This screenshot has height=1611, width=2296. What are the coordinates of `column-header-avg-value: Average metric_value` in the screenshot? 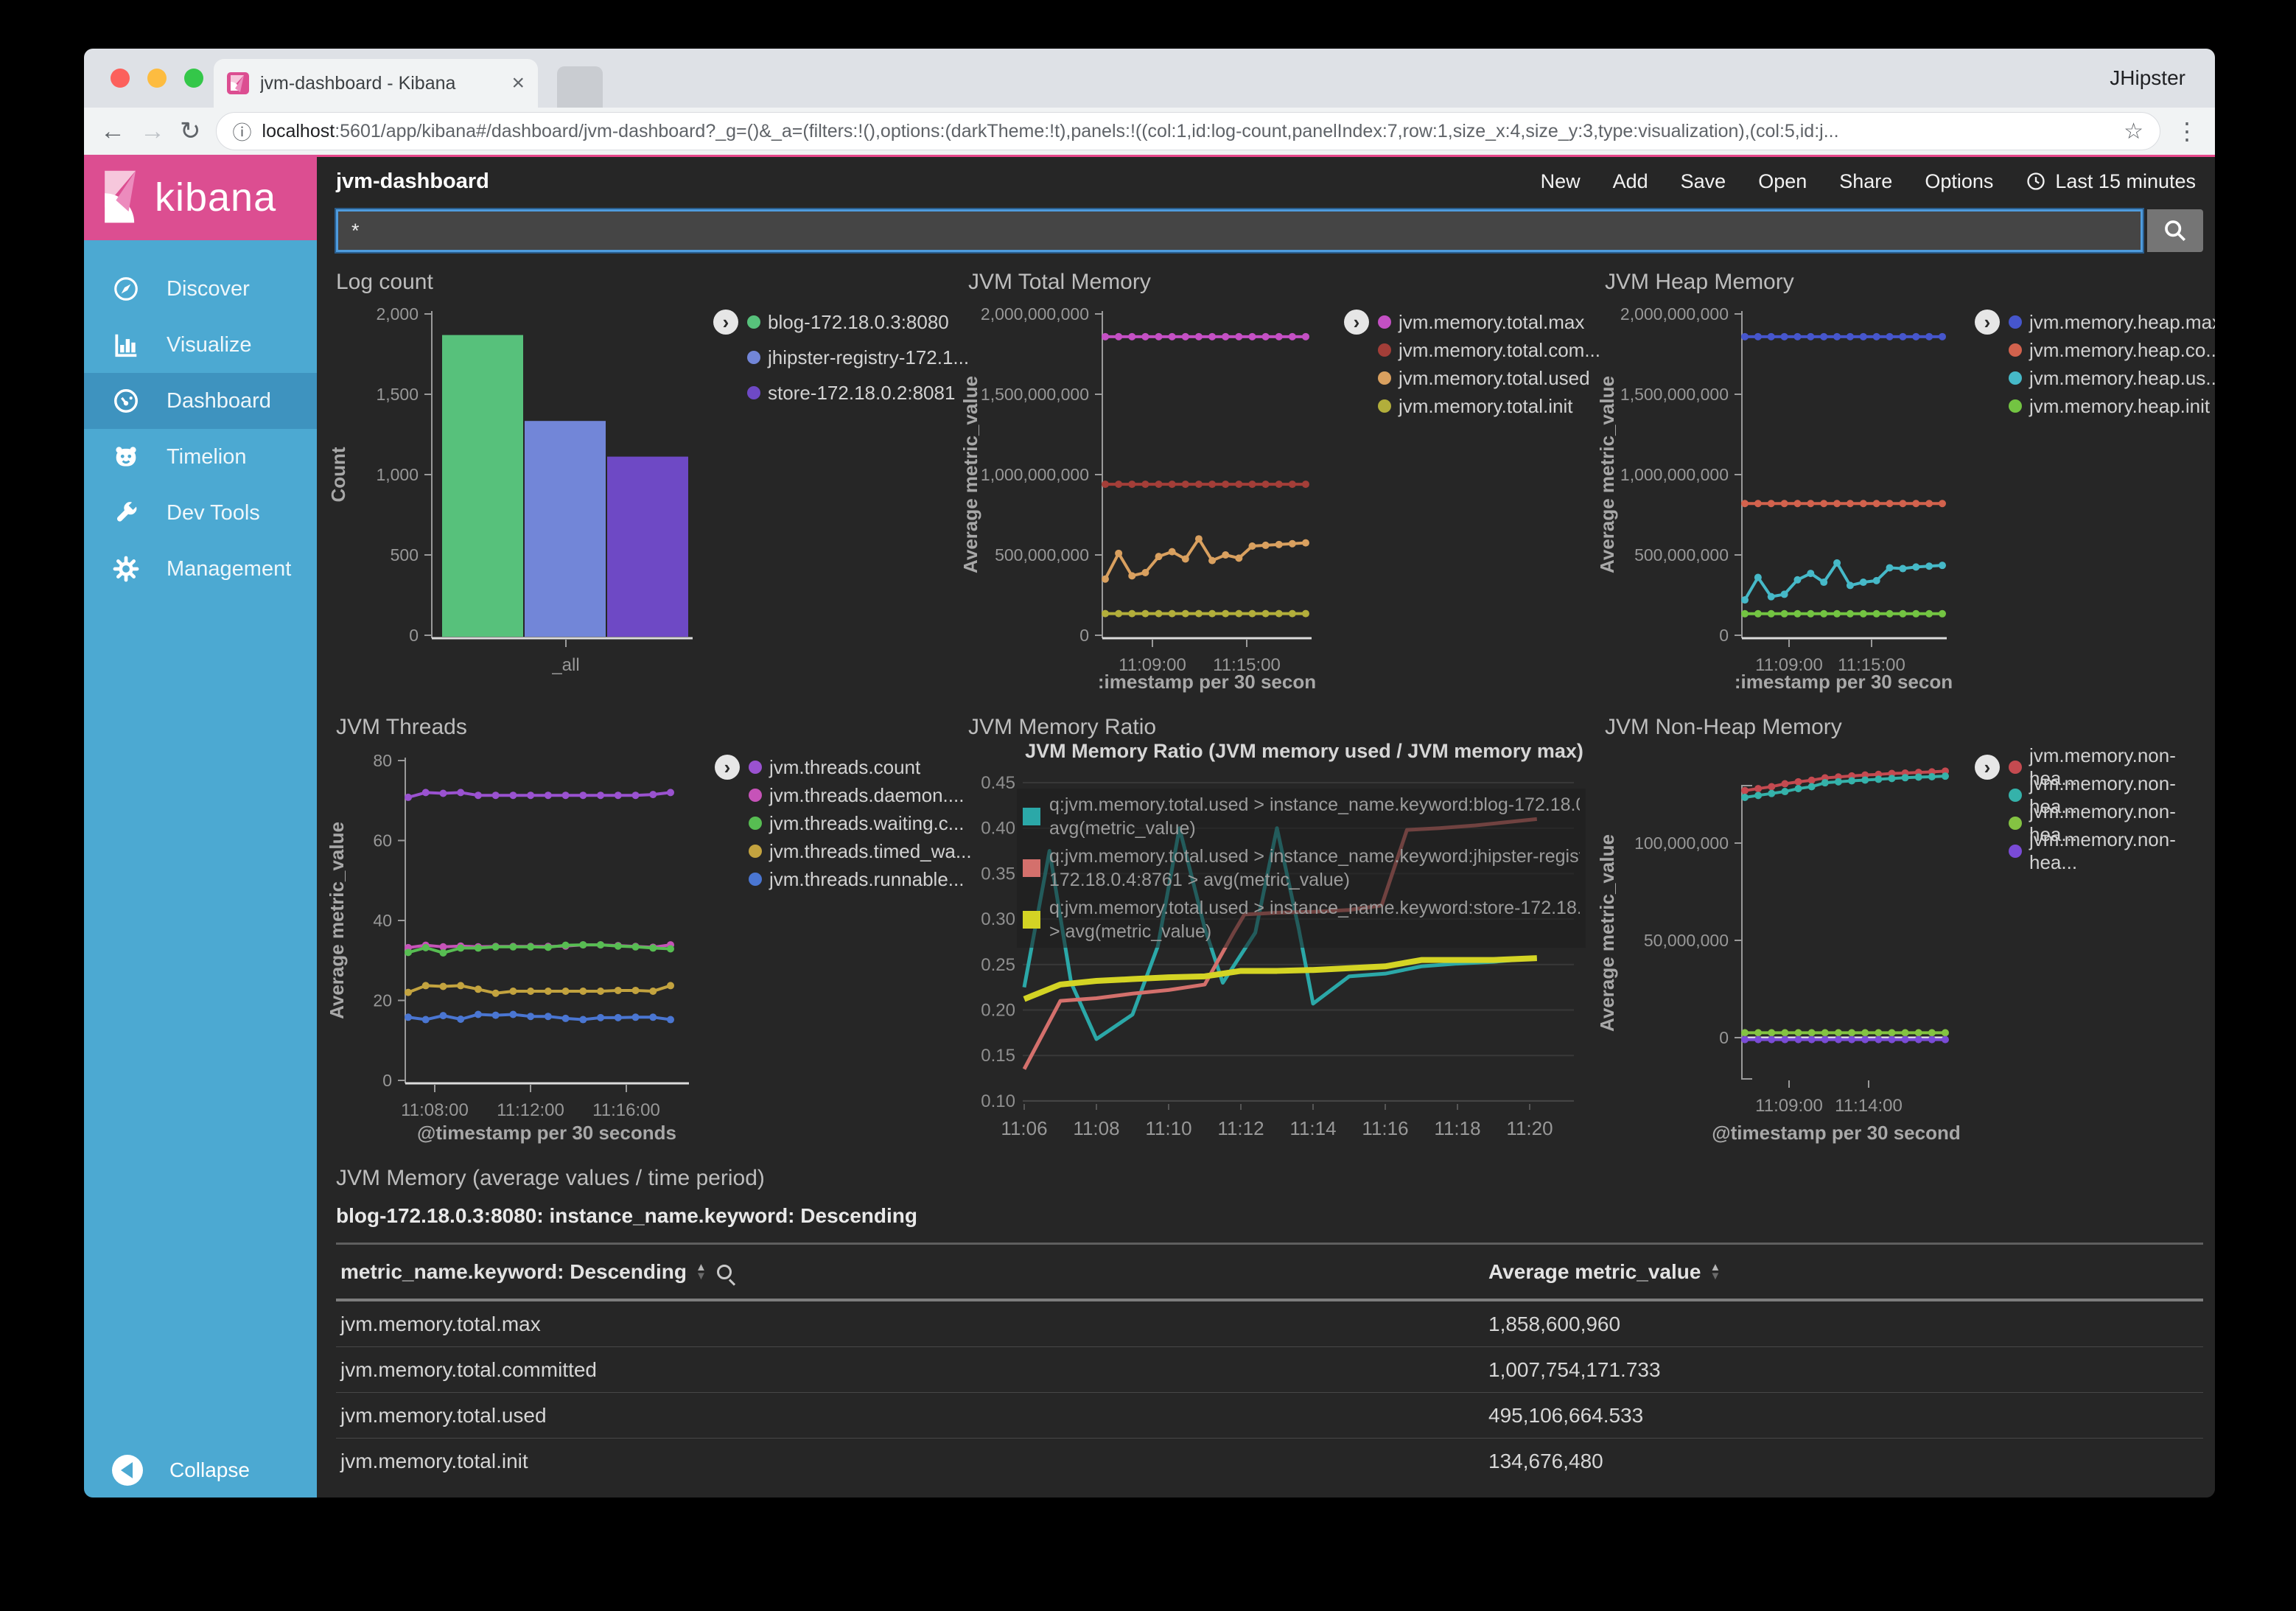 It's located at (1594, 1271).